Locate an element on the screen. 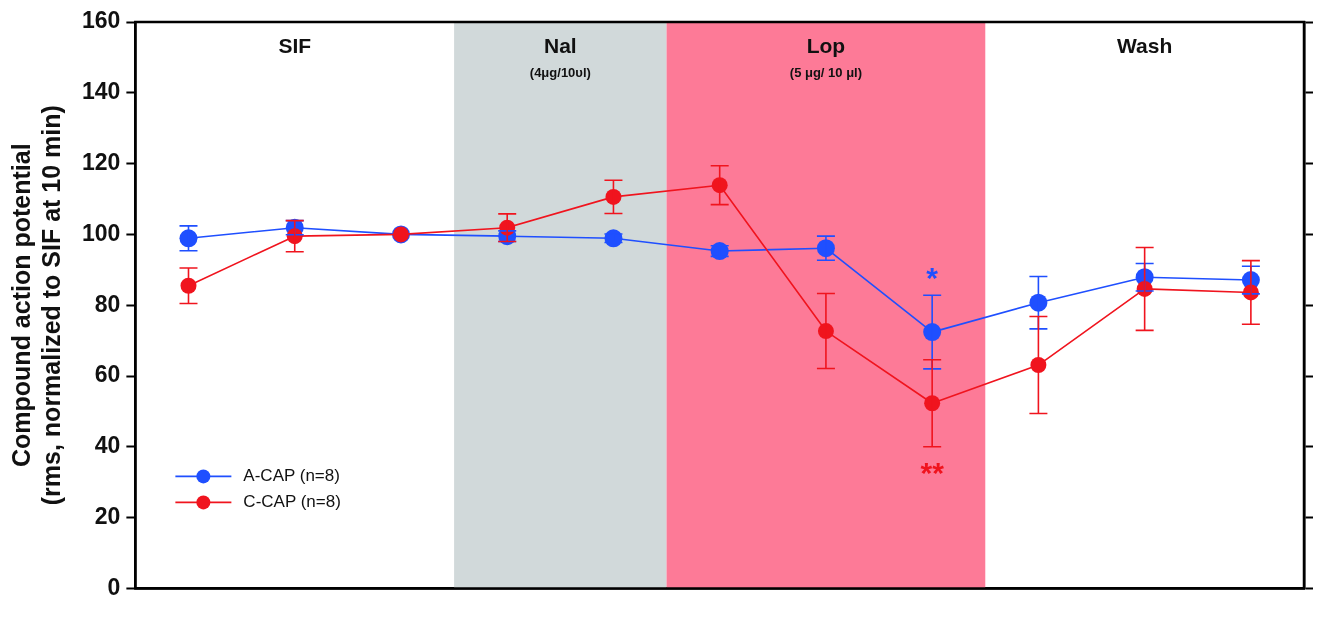 This screenshot has width=1321, height=634. y-tick-label: 120 is located at coordinates (101, 161).